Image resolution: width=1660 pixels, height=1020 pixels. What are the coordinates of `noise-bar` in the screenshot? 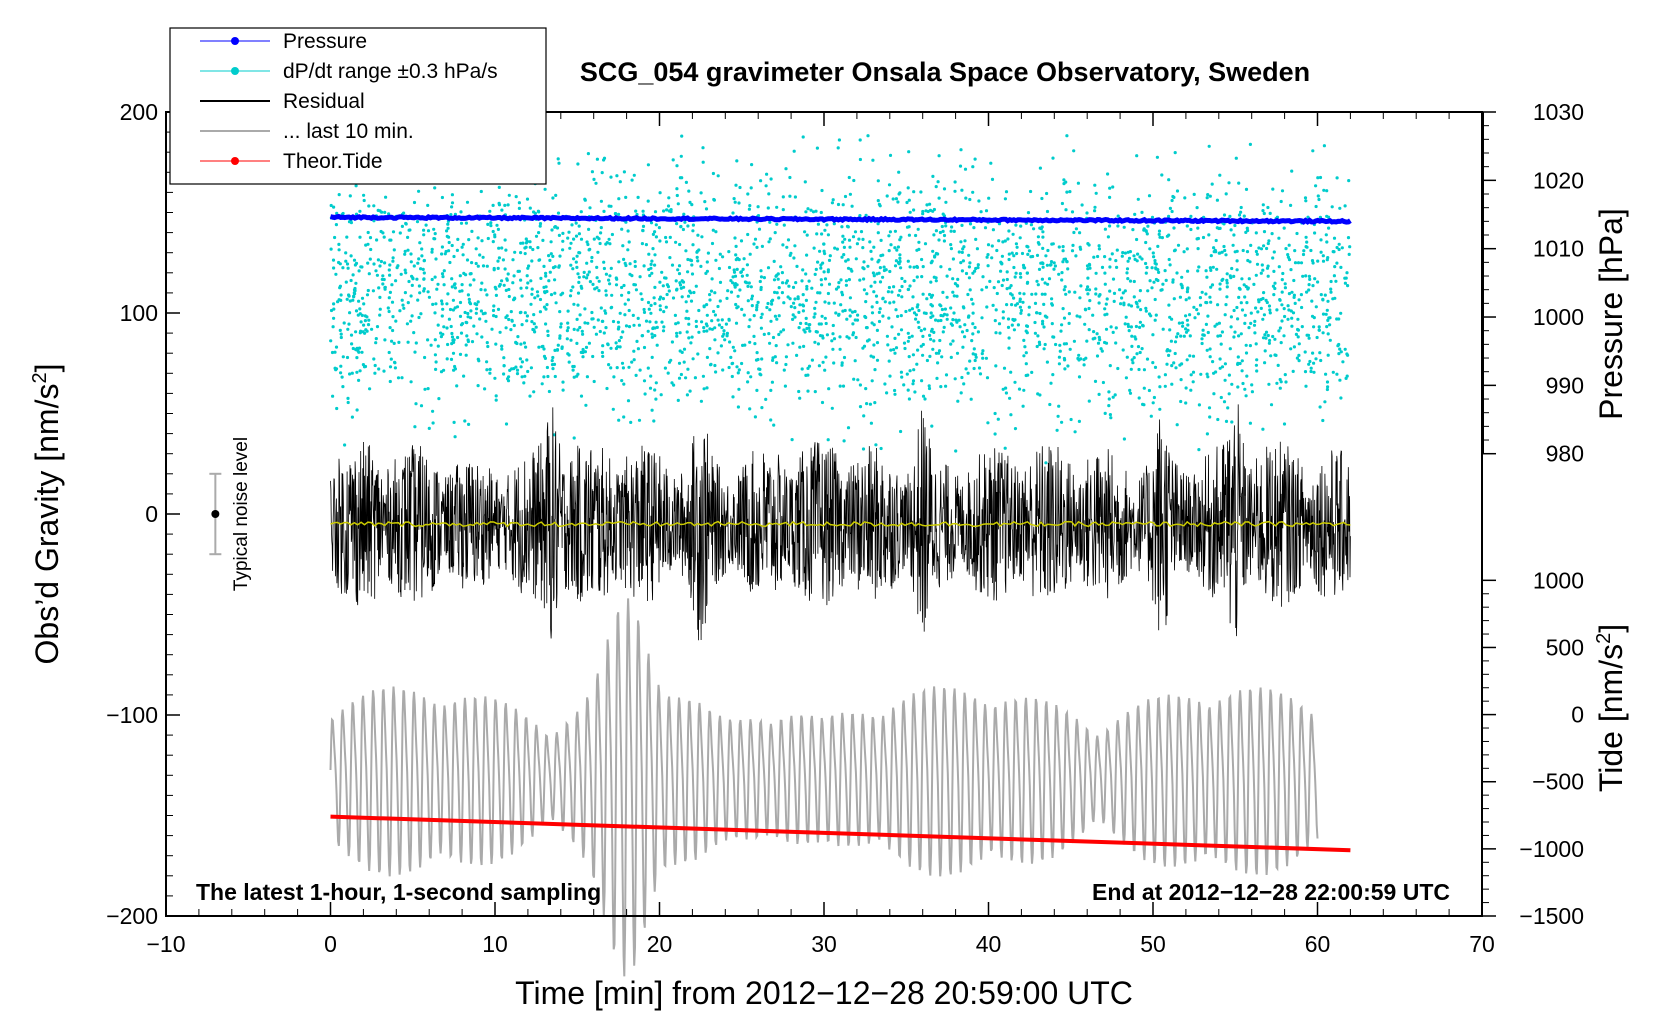 It's located at (215, 514).